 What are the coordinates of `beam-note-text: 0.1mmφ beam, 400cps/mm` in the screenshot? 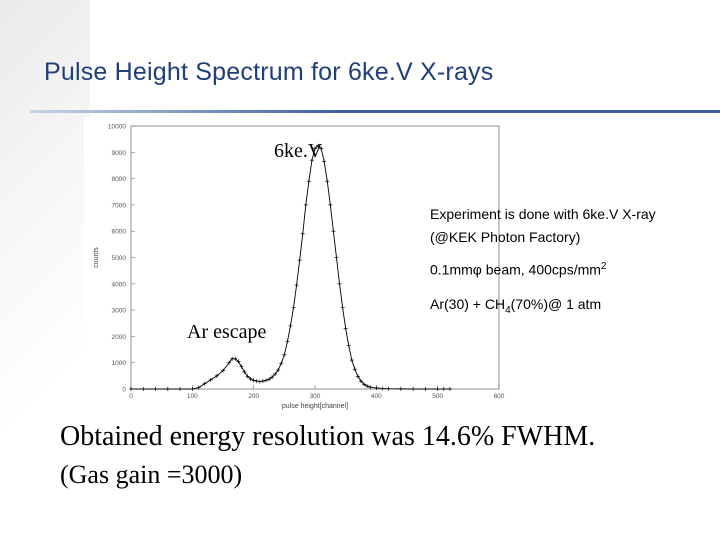 It's located at (515, 269).